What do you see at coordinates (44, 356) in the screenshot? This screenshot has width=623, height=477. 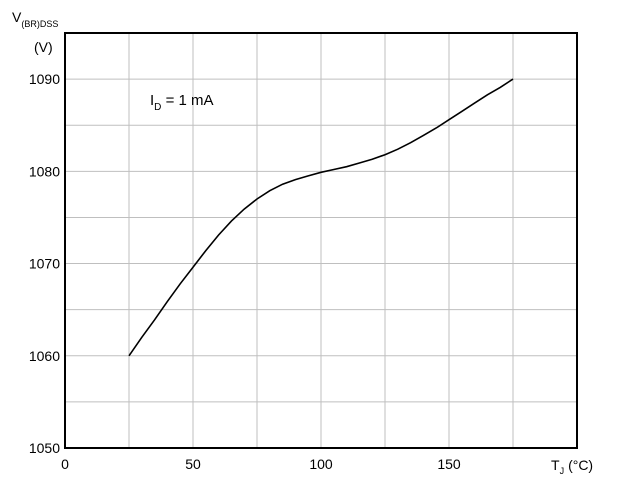 I see `y-tick-label: 1060` at bounding box center [44, 356].